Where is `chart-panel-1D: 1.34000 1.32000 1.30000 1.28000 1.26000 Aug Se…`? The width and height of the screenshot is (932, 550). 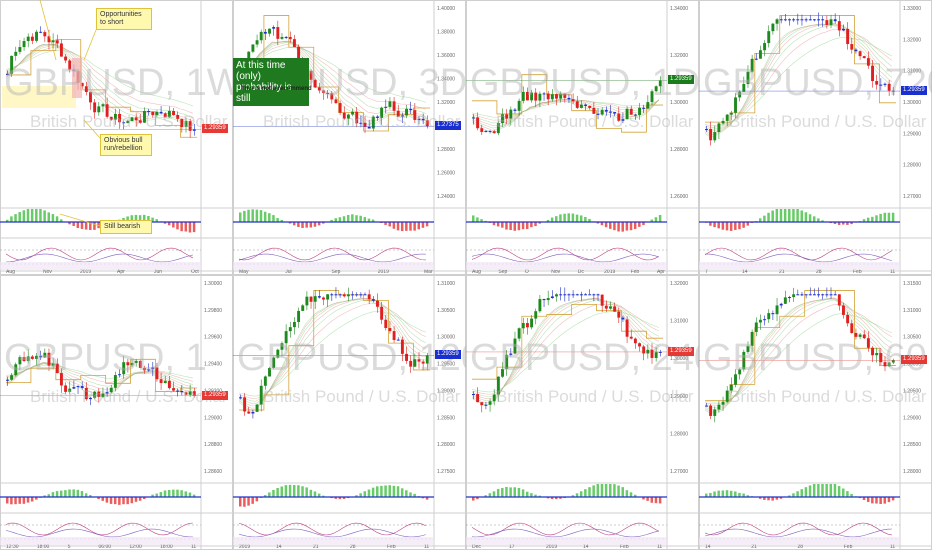 chart-panel-1D: 1.34000 1.32000 1.30000 1.28000 1.26000 Aug Se… is located at coordinates (582, 137).